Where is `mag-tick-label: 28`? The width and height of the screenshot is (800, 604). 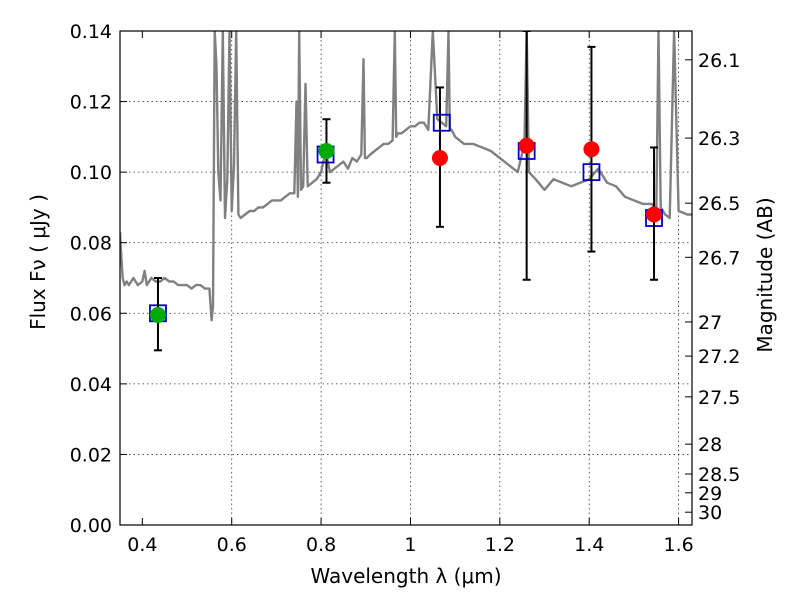
mag-tick-label: 28 is located at coordinates (710, 445).